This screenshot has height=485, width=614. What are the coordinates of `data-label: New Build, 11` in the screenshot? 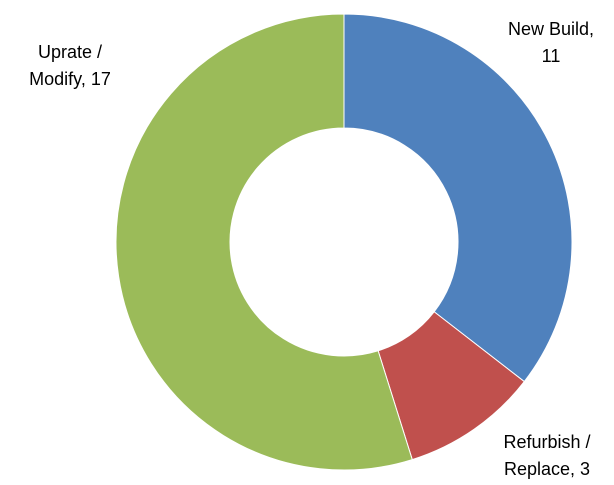 It's located at (551, 42).